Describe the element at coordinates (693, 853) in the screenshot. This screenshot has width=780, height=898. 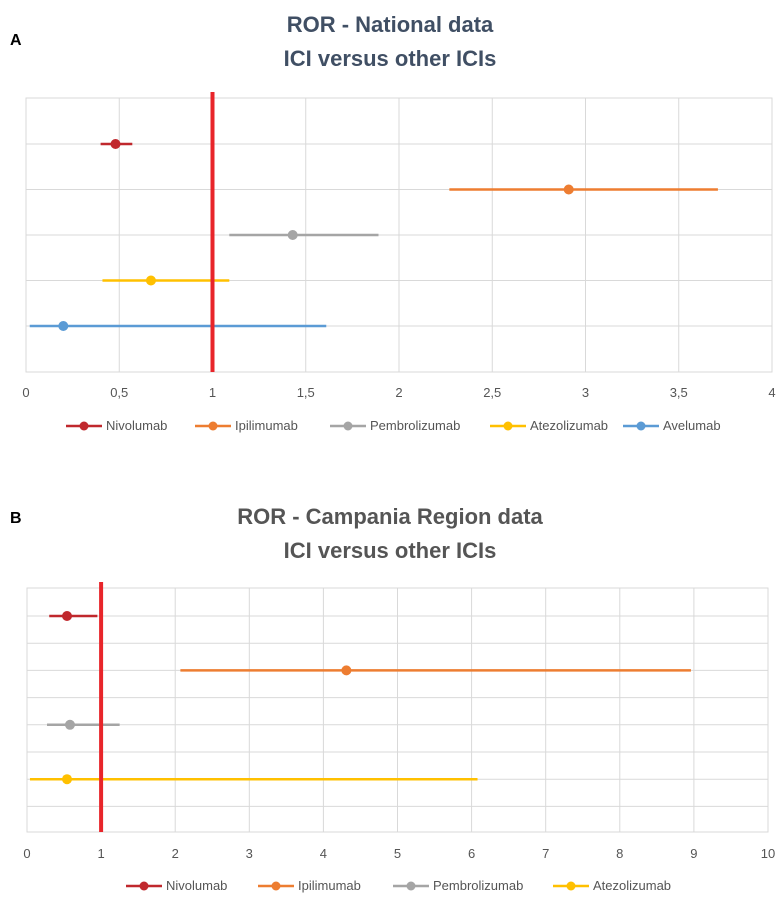
I see `x-tick-label: 9` at that location.